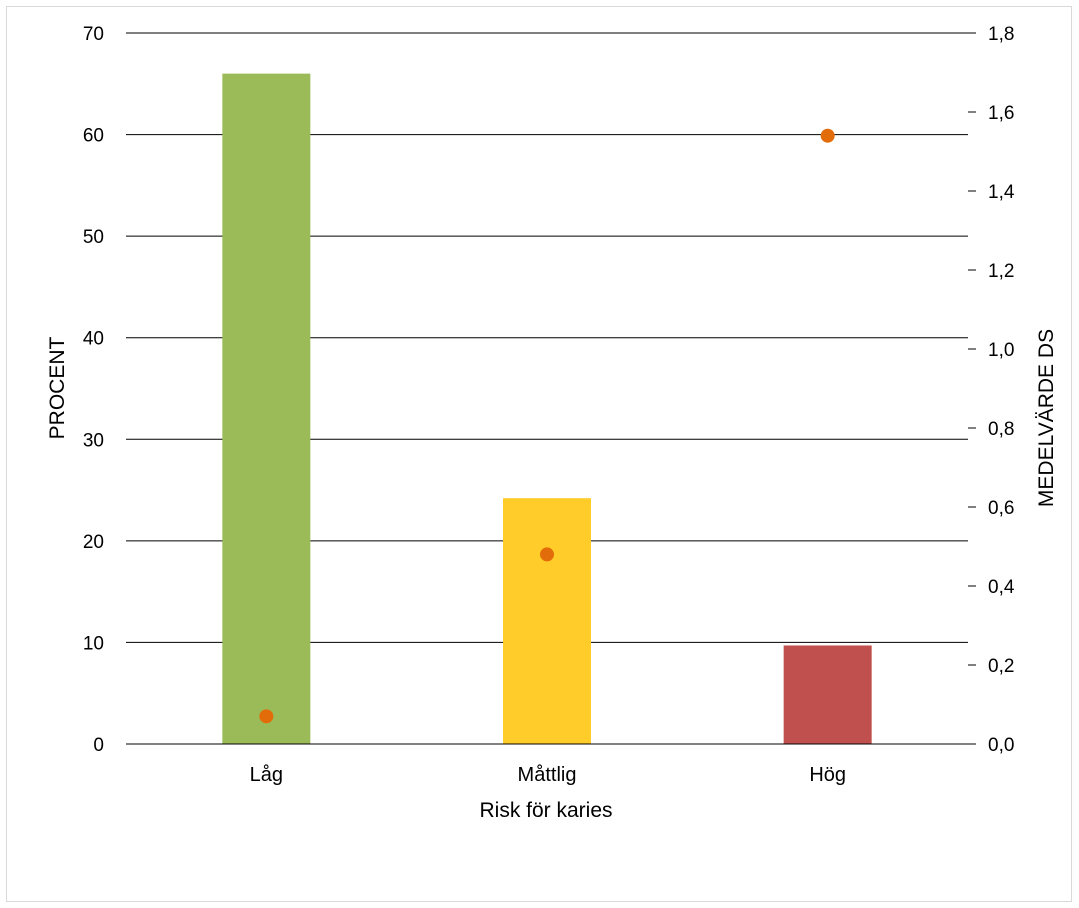 This screenshot has height=908, width=1079. I want to click on left-tick-label: 20, so click(93, 542).